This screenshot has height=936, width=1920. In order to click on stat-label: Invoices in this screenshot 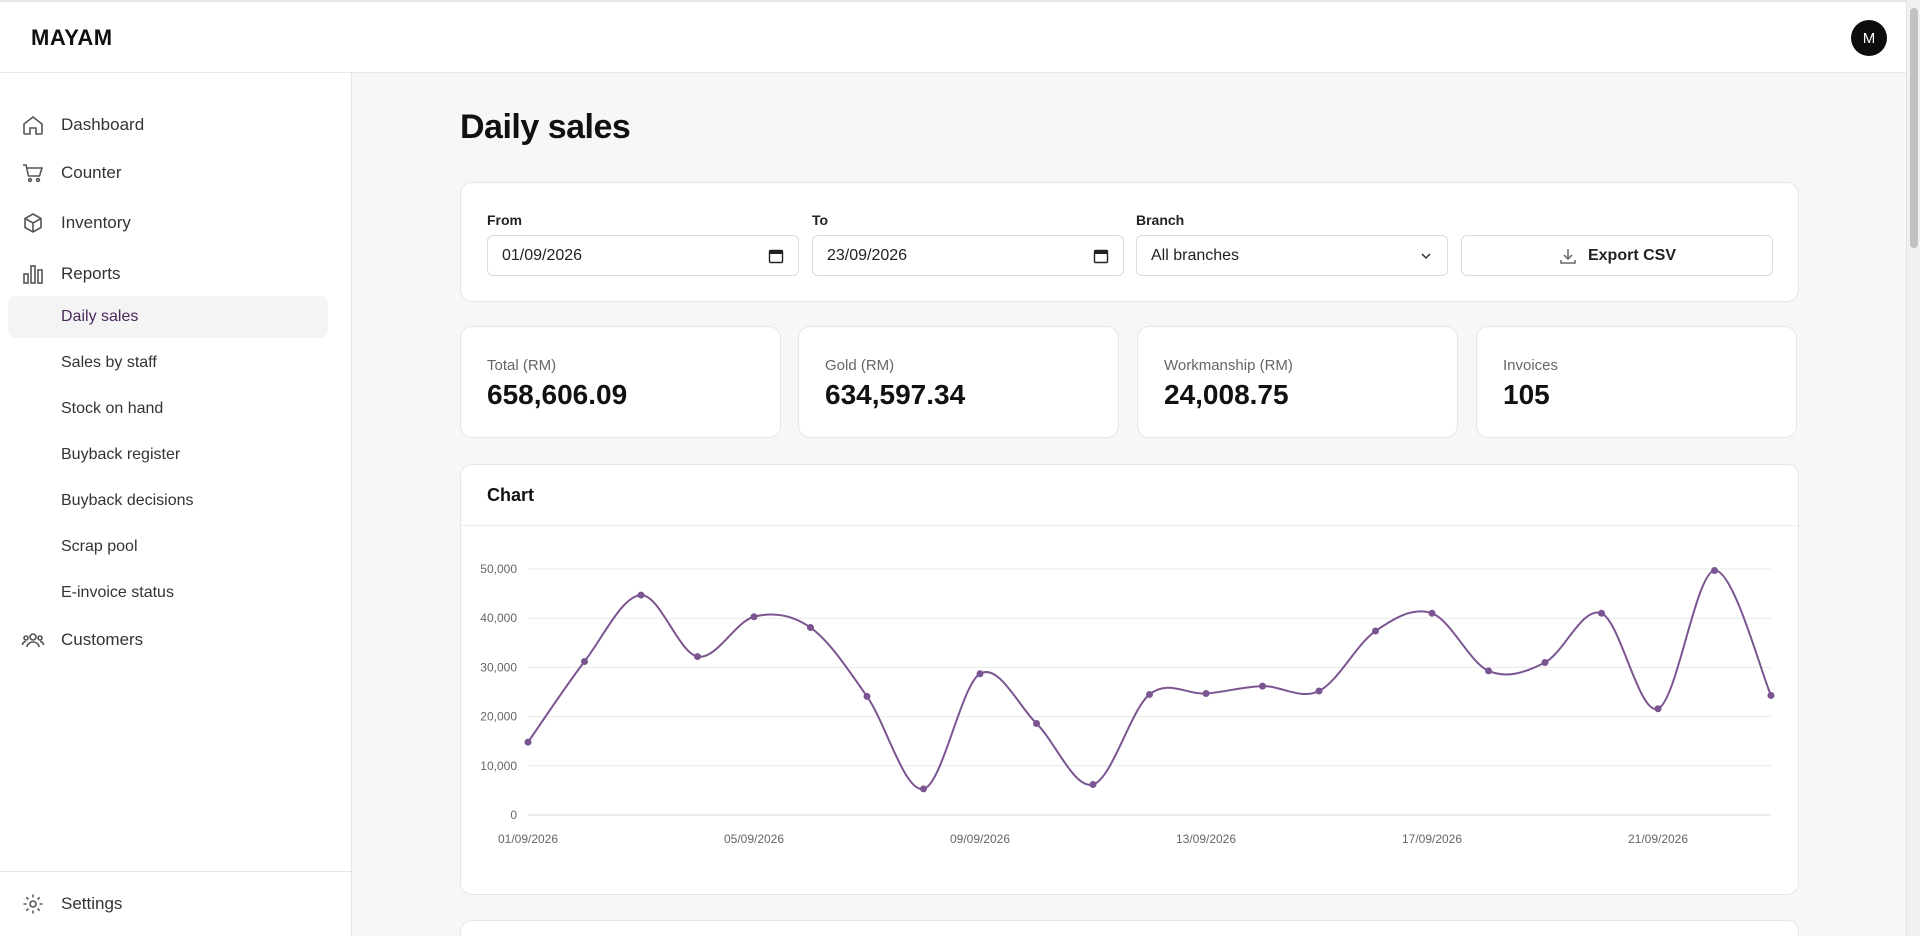, I will do `click(1531, 365)`.